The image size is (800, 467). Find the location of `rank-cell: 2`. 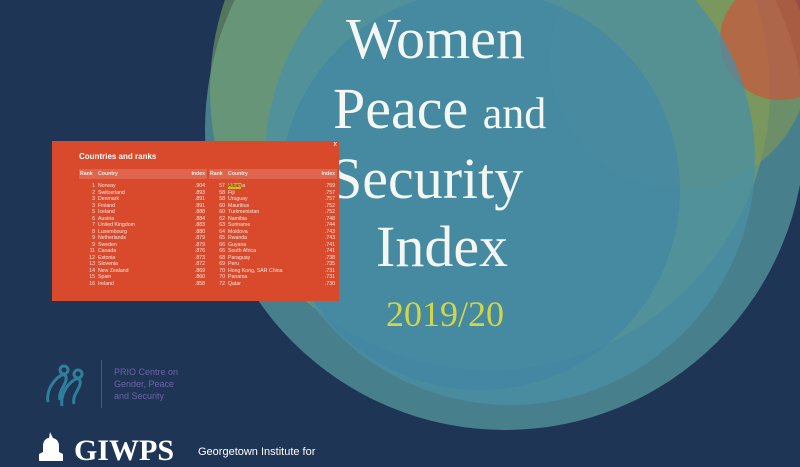

rank-cell: 2 is located at coordinates (93, 192).